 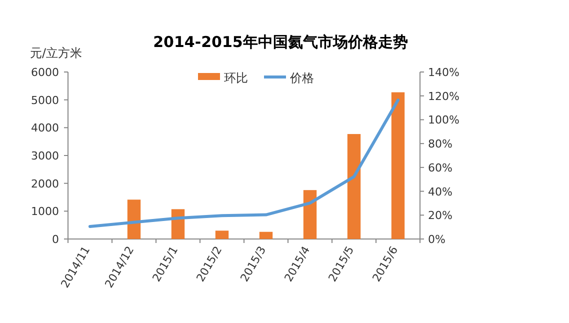 I want to click on y2-tick-label: 40%, so click(x=440, y=191).